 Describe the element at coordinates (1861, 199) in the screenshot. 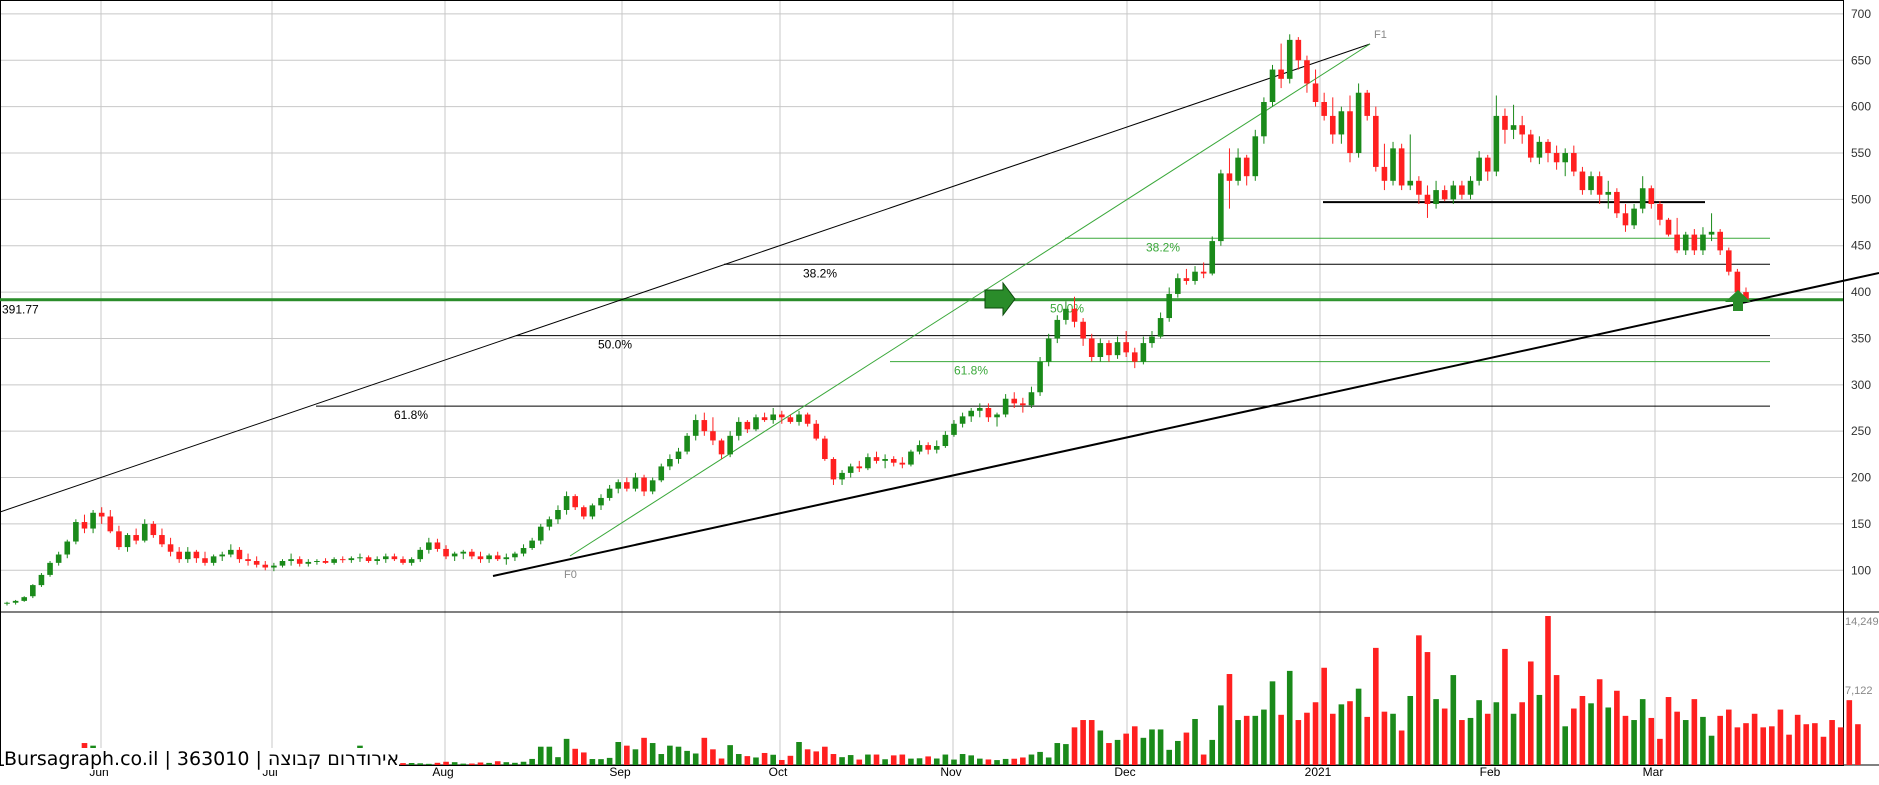

I see `y-tick-label: 500` at that location.